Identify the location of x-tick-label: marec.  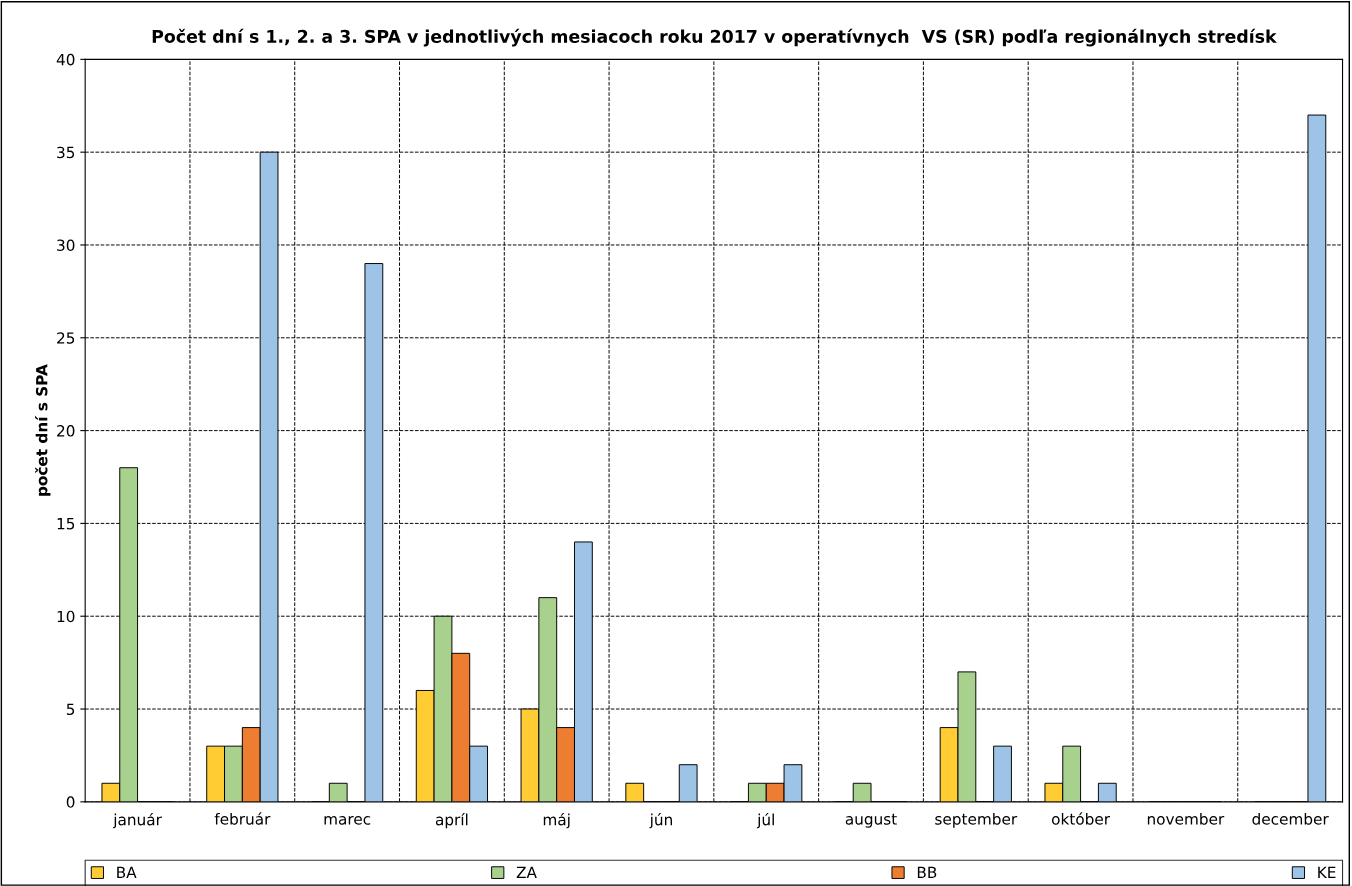
(347, 820).